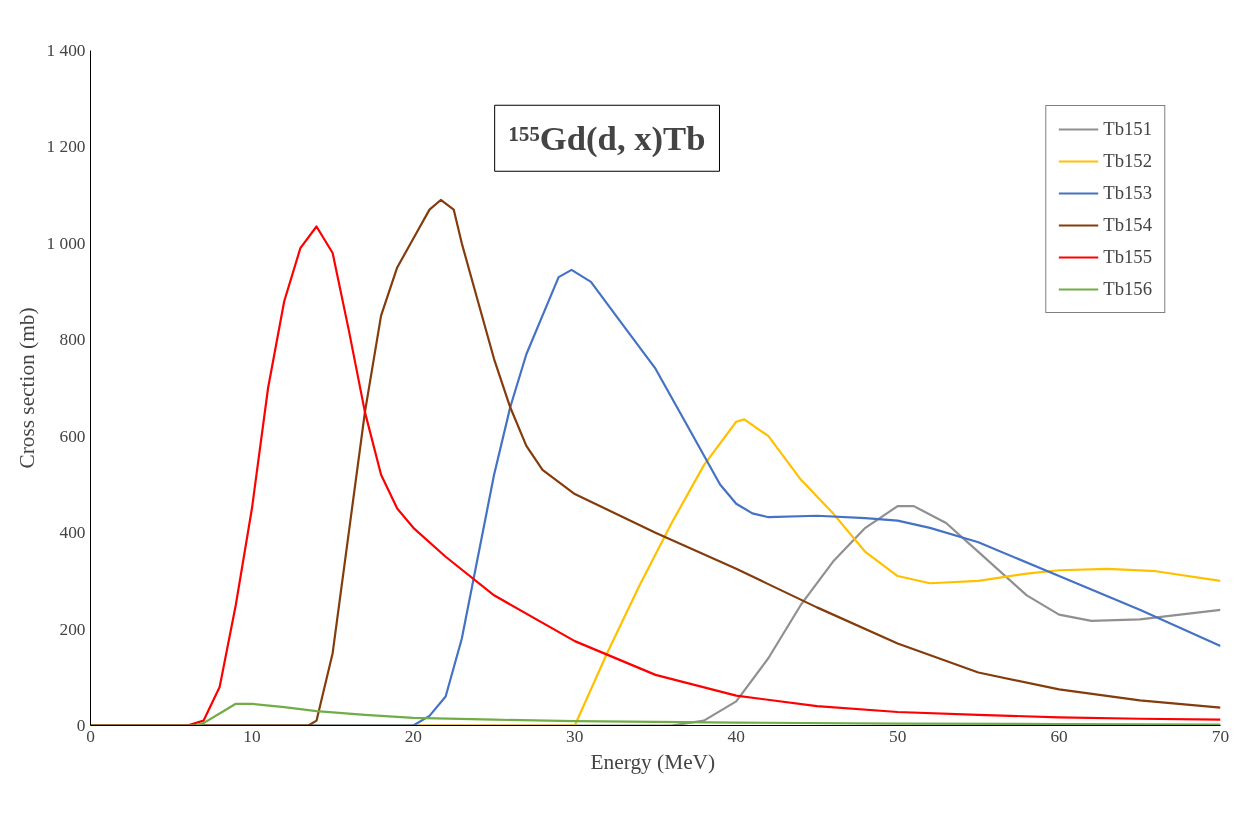 This screenshot has width=1249, height=815. I want to click on x-tick-label: 40, so click(736, 736).